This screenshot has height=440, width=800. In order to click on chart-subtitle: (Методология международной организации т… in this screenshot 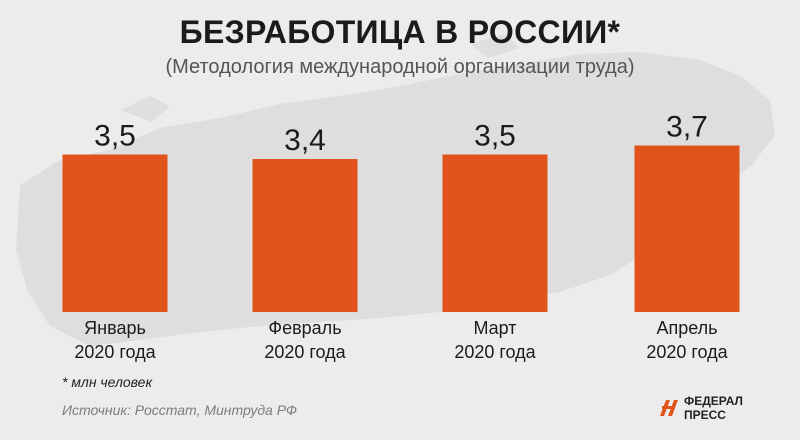, I will do `click(400, 67)`.